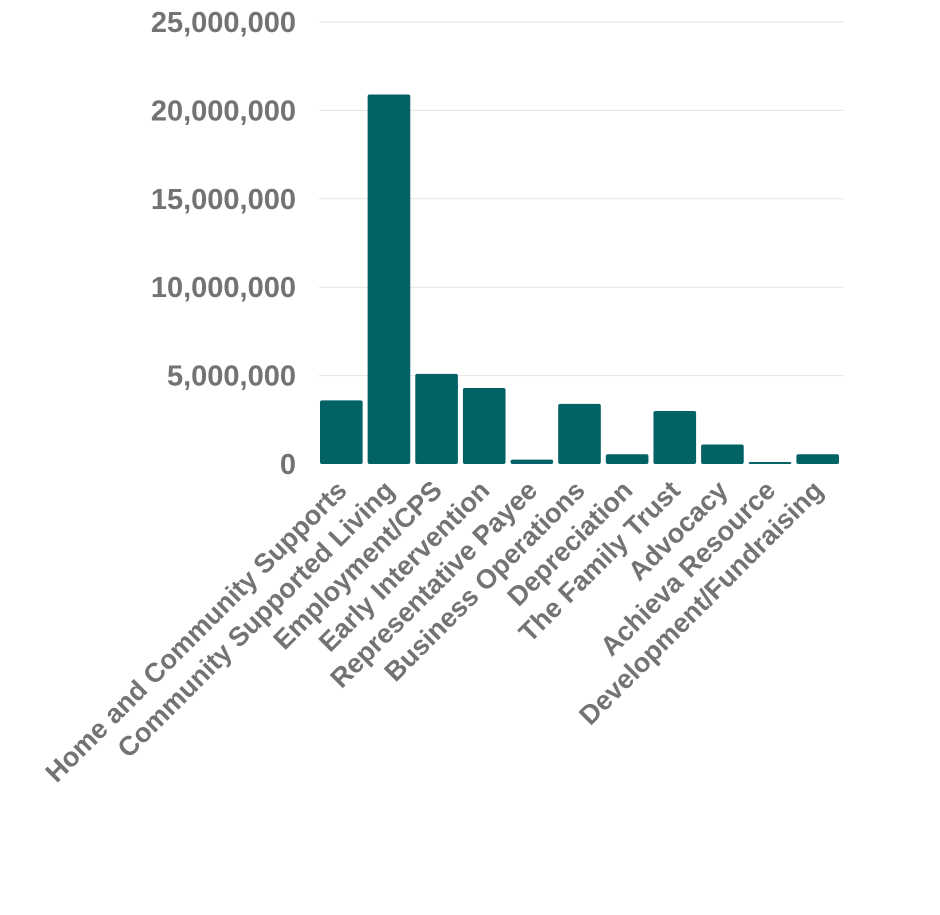 The height and width of the screenshot is (915, 940). What do you see at coordinates (223, 288) in the screenshot?
I see `y-tick-label-2: 10,000,000` at bounding box center [223, 288].